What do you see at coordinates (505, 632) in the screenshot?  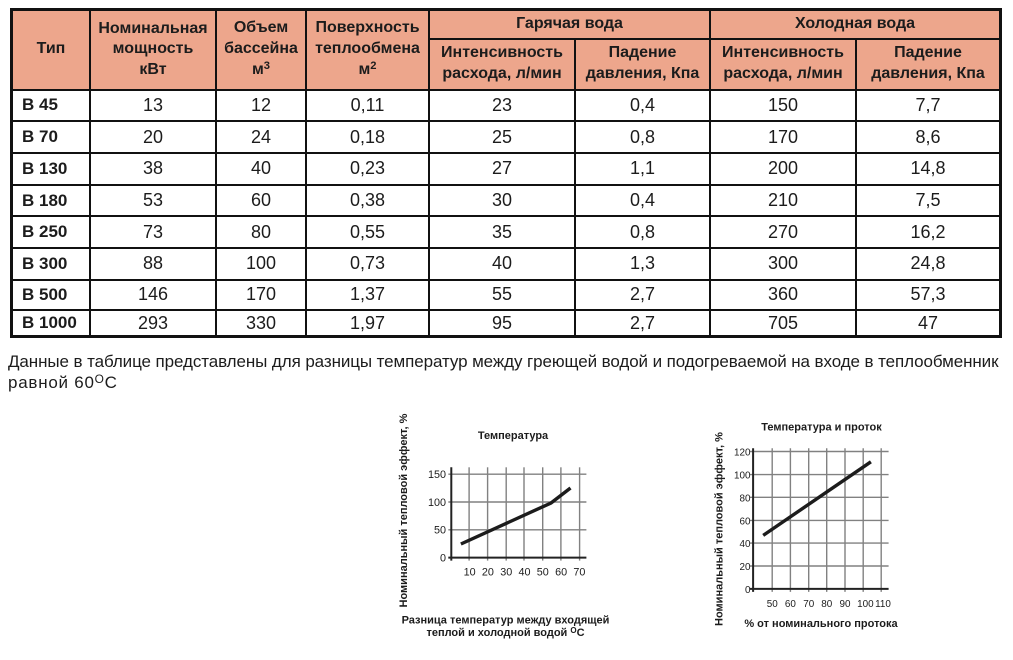 I see `svg-text: теплой и холодной водой ОС` at bounding box center [505, 632].